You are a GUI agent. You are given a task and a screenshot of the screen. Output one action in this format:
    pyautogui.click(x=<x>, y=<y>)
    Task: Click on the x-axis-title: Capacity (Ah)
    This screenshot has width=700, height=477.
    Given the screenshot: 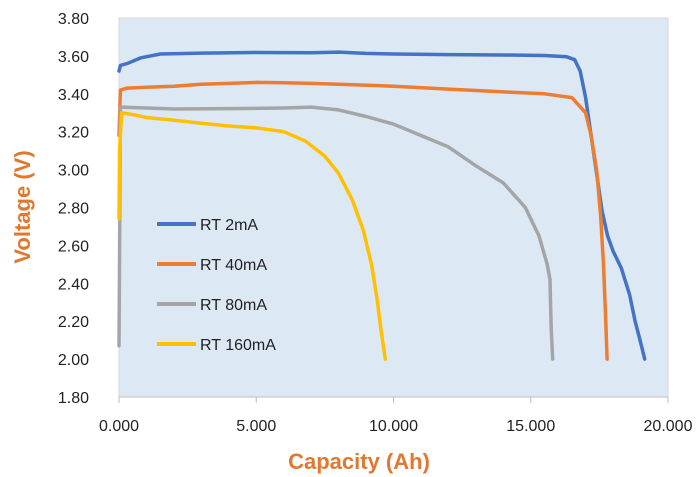 What is the action you would take?
    pyautogui.click(x=359, y=461)
    